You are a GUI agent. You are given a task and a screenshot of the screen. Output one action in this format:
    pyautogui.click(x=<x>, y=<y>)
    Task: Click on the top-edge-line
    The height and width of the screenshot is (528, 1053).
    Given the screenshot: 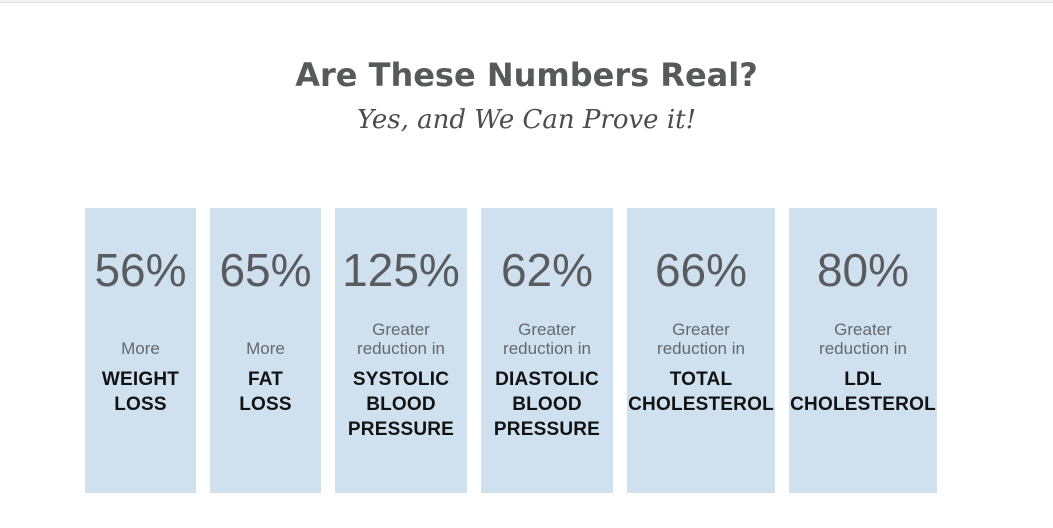 What is the action you would take?
    pyautogui.click(x=526, y=1)
    